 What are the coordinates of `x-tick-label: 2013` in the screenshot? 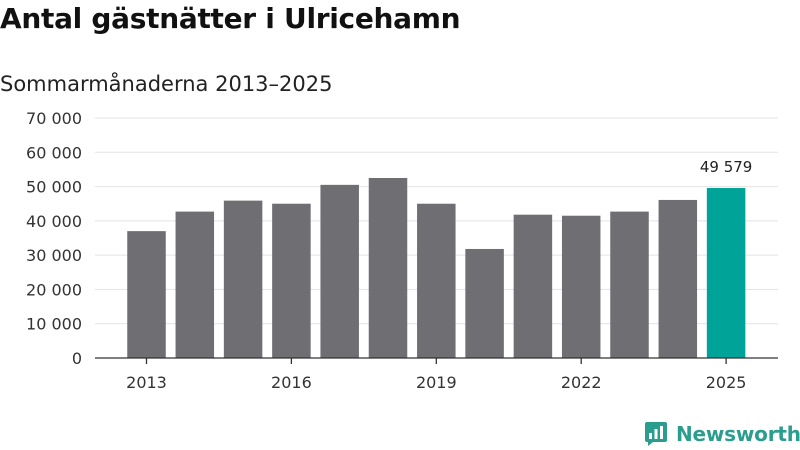 It's located at (146, 382).